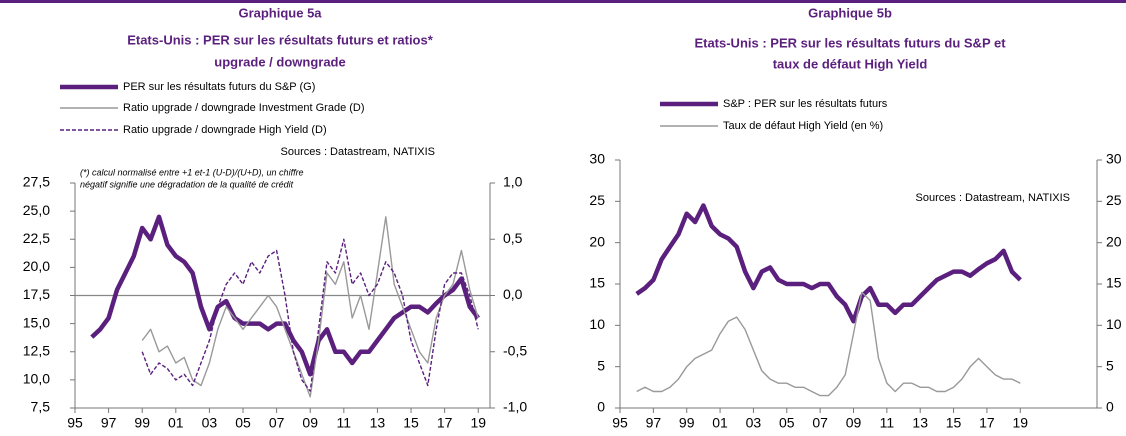 The width and height of the screenshot is (1126, 436). Describe the element at coordinates (1114, 200) in the screenshot. I see `y2-tick-label: 25` at that location.